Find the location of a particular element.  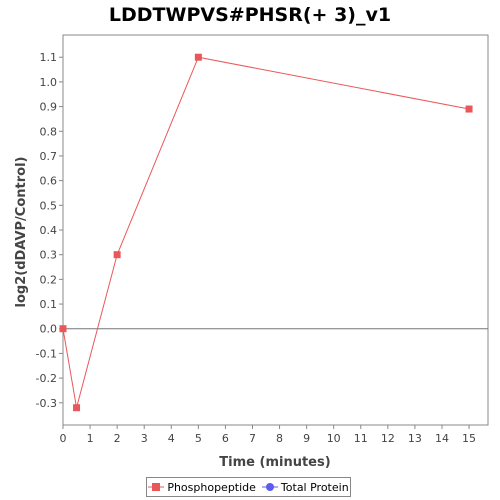

x-tick-label: 14 is located at coordinates (442, 438).